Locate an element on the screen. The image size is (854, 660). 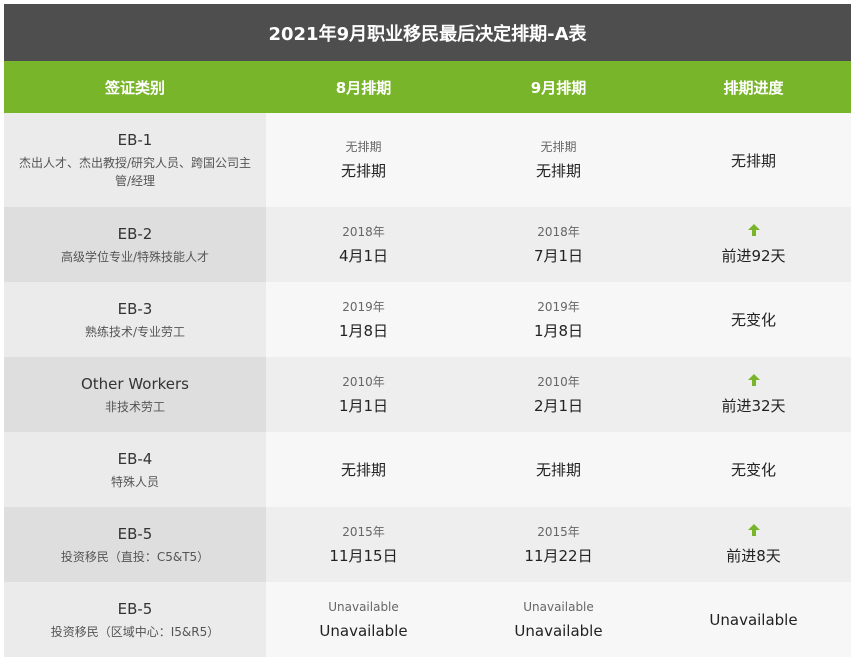
table-row: EB-3 熟练技术/专业劳工 2019年 1月8日 2019年 1月8日 无变化 is located at coordinates (427, 319).